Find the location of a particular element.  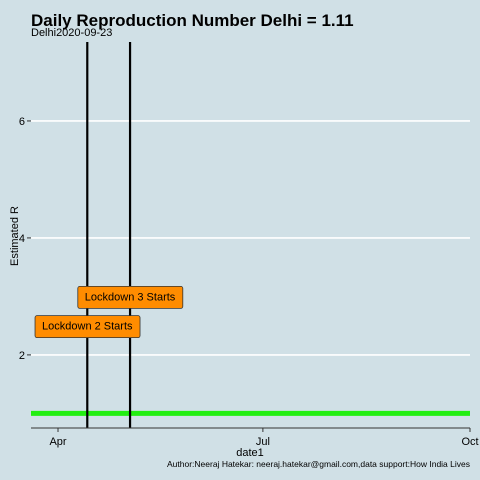

y-tick-label-2: 6 is located at coordinates (22, 122).